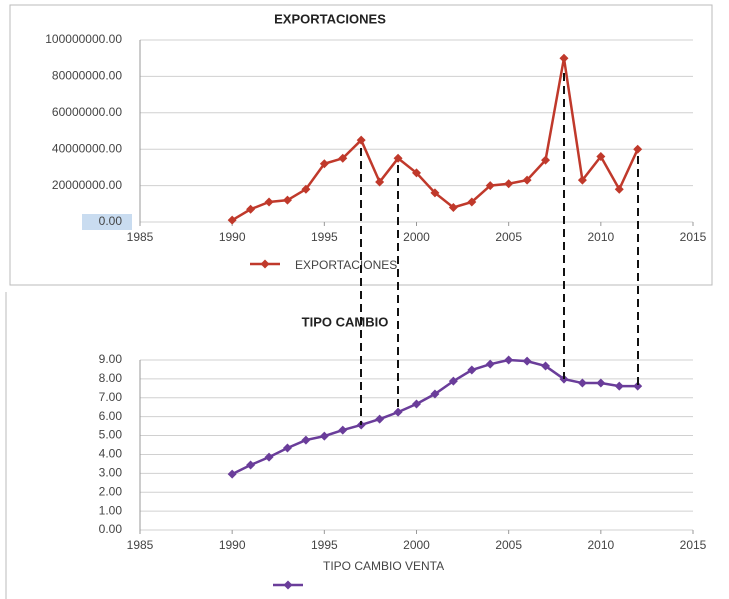 Image resolution: width=729 pixels, height=599 pixels. What do you see at coordinates (111, 397) in the screenshot?
I see `y-tick-label: 7.00` at bounding box center [111, 397].